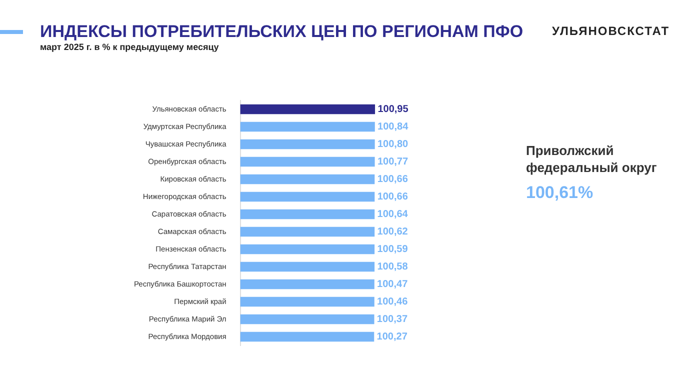 This screenshot has height=371, width=700. What do you see at coordinates (392, 162) in the screenshot?
I see `data-label: 100,77` at bounding box center [392, 162].